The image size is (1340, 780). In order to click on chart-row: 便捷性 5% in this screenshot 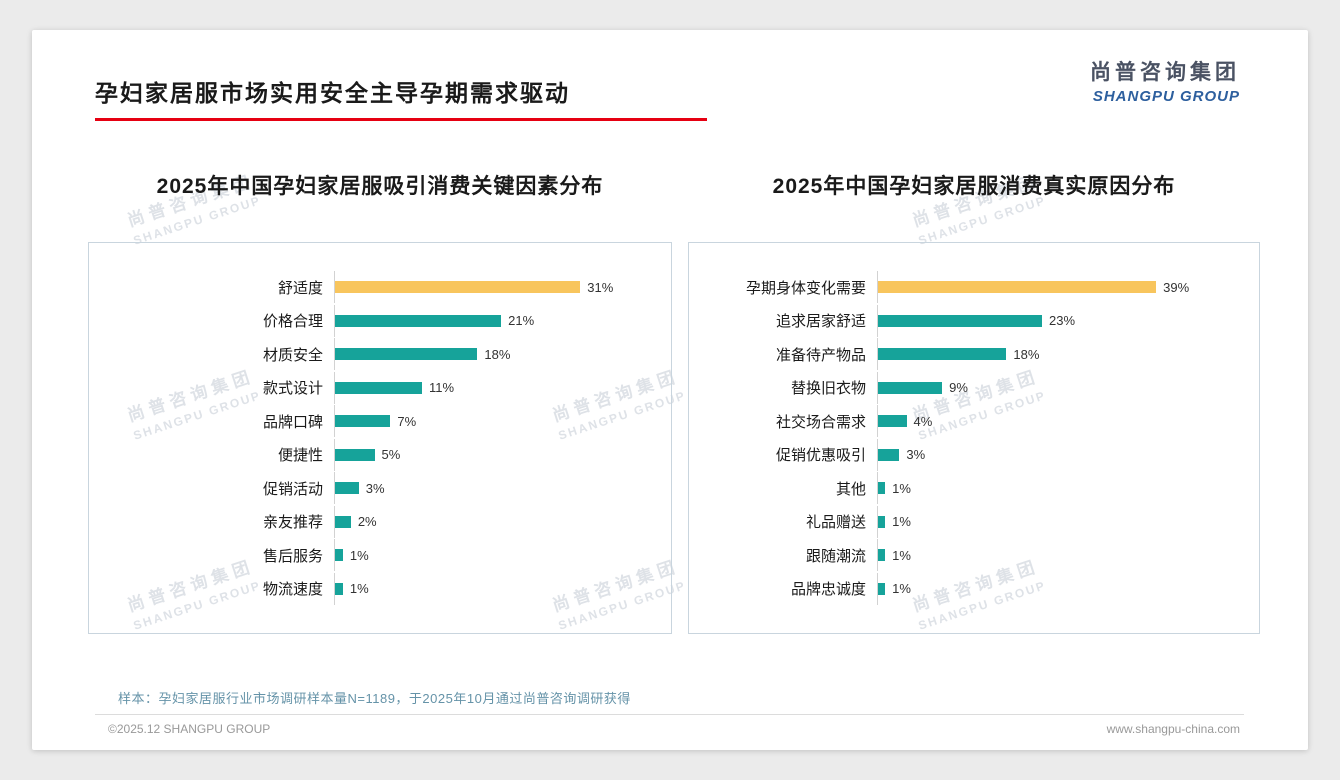, I will do `click(380, 454)`.